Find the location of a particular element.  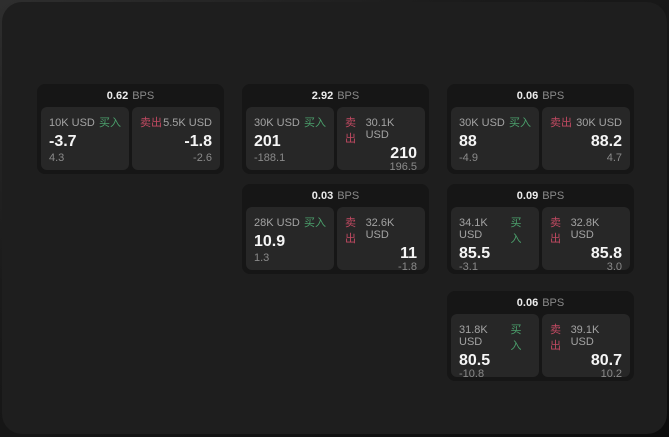

buy-delta-value: 4.3 is located at coordinates (57, 158).